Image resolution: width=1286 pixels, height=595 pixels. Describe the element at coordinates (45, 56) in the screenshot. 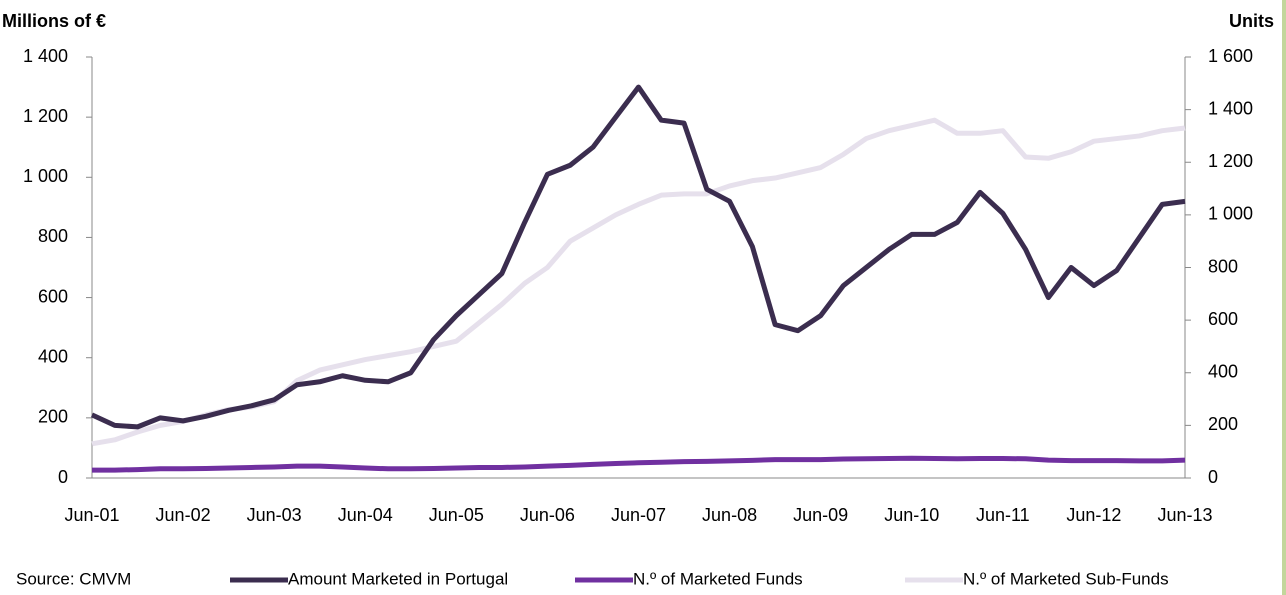

I see `y-tick-label: 1 400` at that location.